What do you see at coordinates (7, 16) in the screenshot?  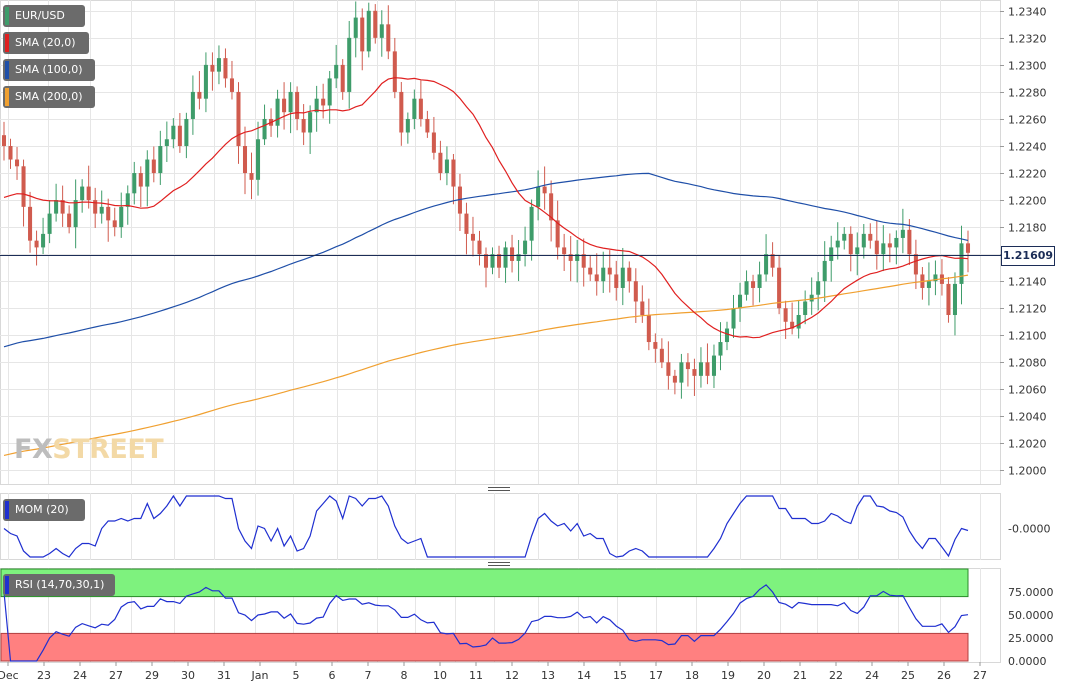 I see `symbol-swatch` at bounding box center [7, 16].